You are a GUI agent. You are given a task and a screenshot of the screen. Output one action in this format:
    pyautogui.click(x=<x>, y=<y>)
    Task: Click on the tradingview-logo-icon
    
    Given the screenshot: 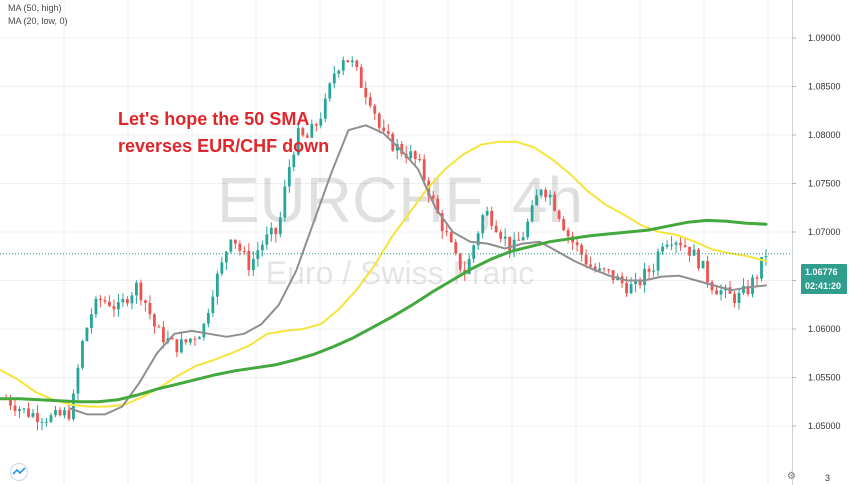 What is the action you would take?
    pyautogui.click(x=19, y=472)
    